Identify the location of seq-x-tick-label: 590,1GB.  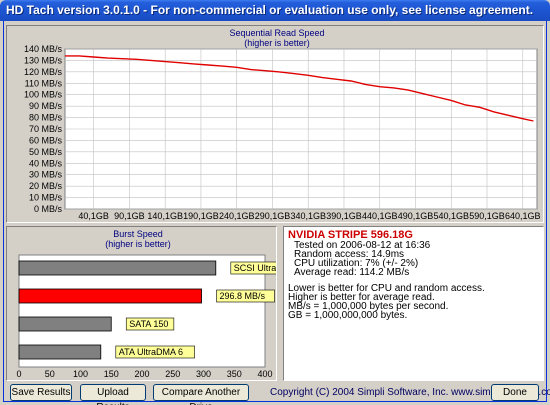
(487, 216).